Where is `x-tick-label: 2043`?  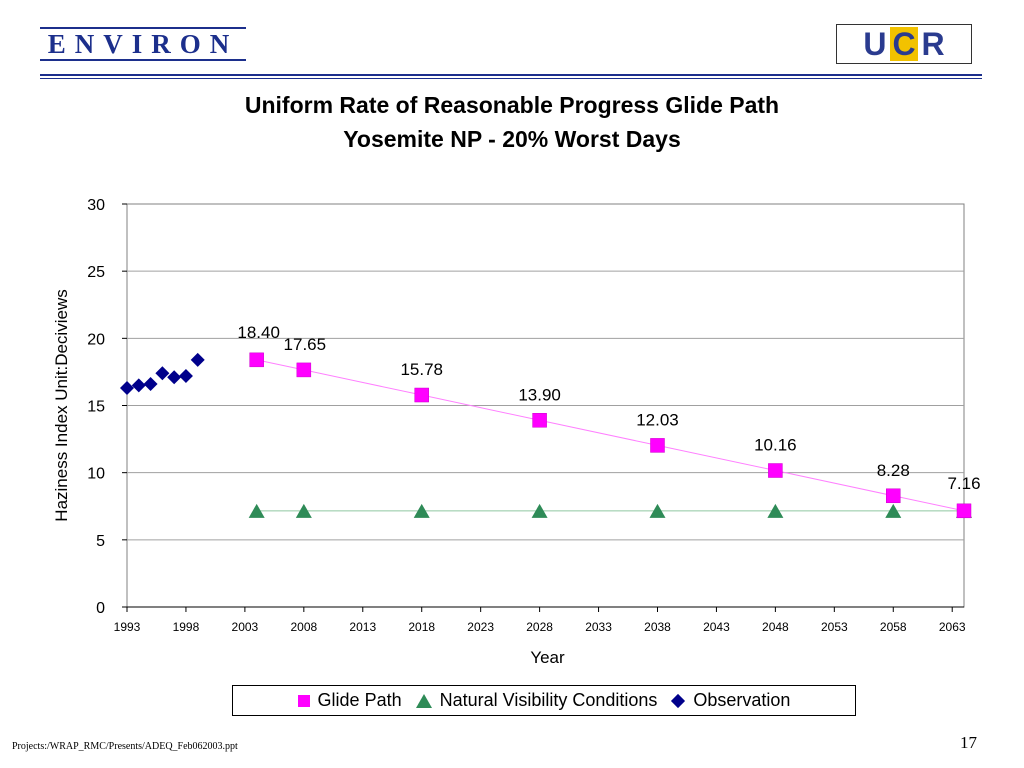 x-tick-label: 2043 is located at coordinates (716, 627).